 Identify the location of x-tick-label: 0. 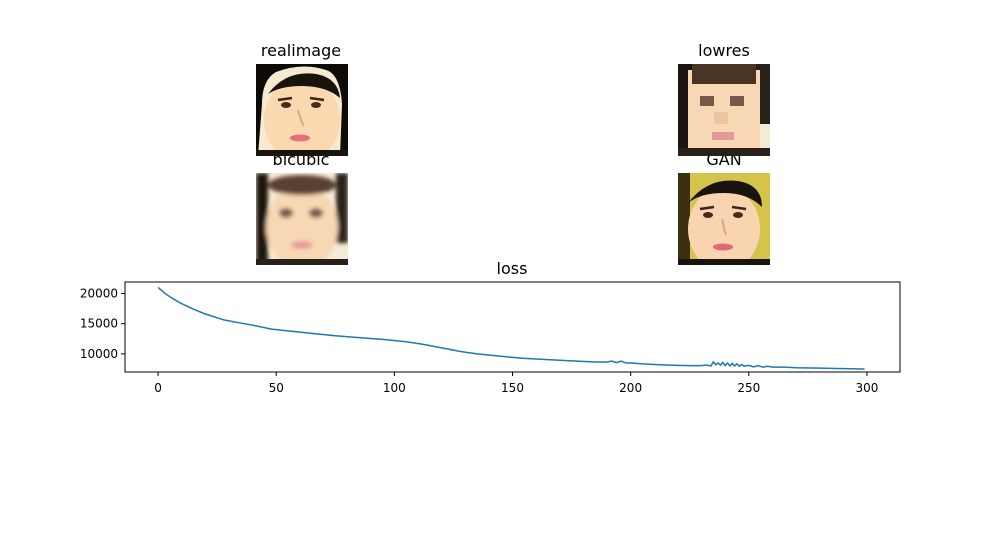
(158, 388).